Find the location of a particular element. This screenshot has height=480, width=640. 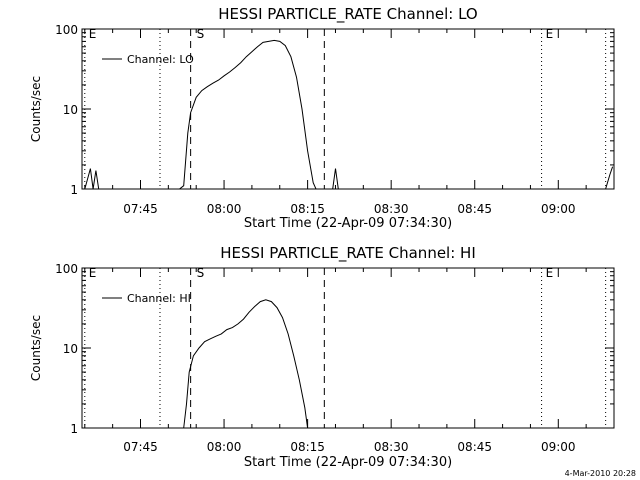

series-line is located at coordinates (246, 364).